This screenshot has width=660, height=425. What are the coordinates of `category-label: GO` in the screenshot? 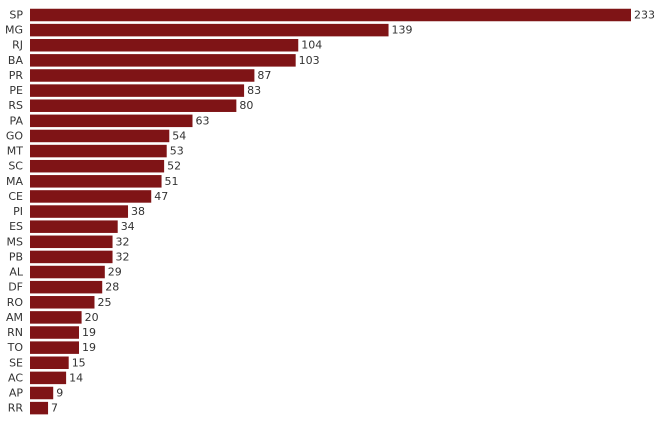 It's located at (15, 135).